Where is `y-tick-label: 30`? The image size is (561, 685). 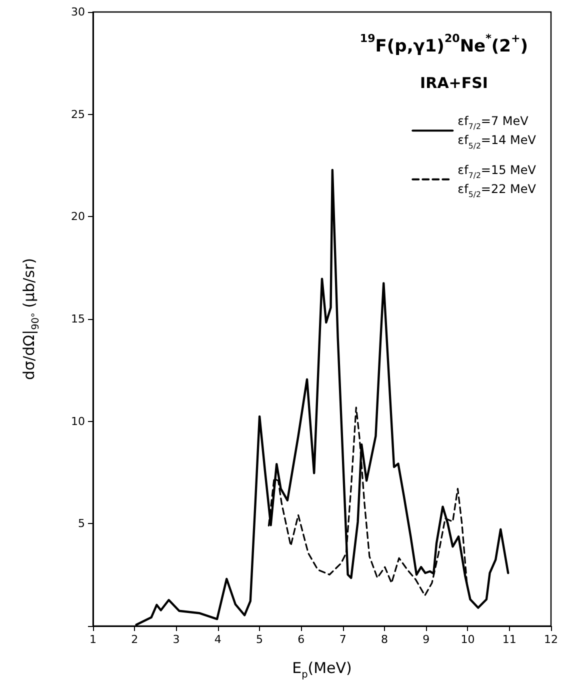 y-tick-label: 30 is located at coordinates (78, 12).